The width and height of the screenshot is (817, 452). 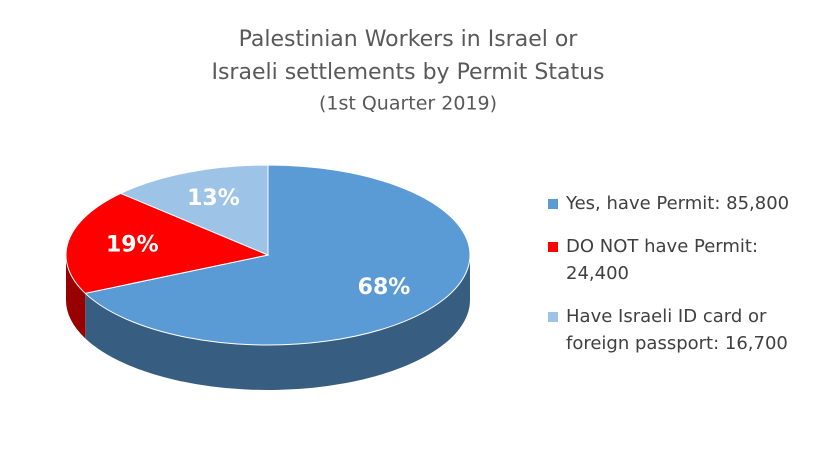 What do you see at coordinates (132, 244) in the screenshot?
I see `data-label: 19%` at bounding box center [132, 244].